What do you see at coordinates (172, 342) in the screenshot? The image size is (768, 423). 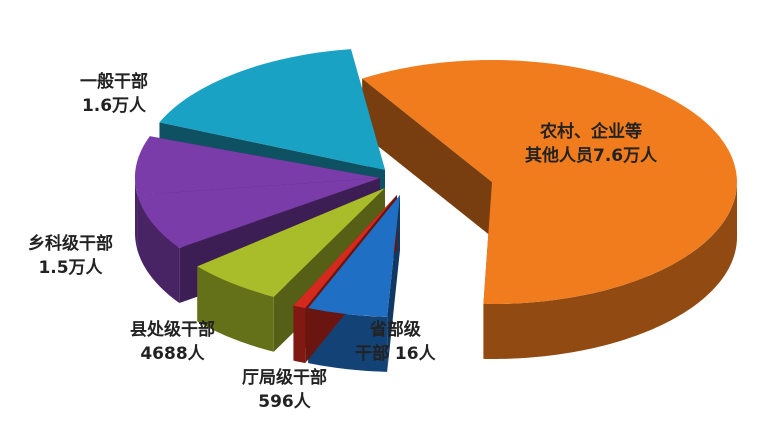 I see `label-county: 县处级干部 4688人` at bounding box center [172, 342].